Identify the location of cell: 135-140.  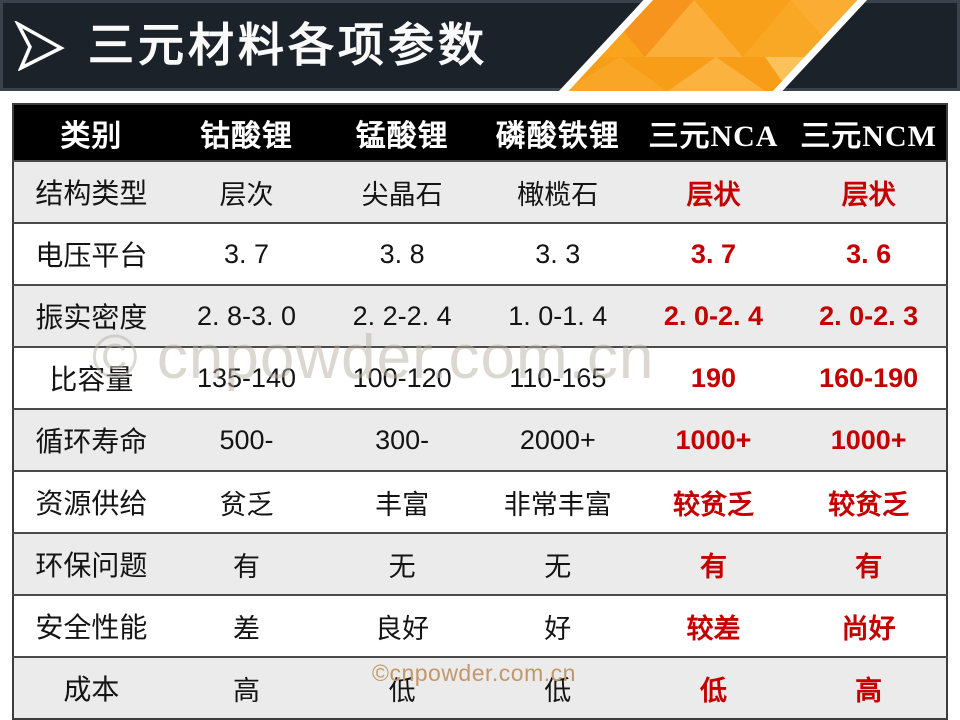
(246, 377).